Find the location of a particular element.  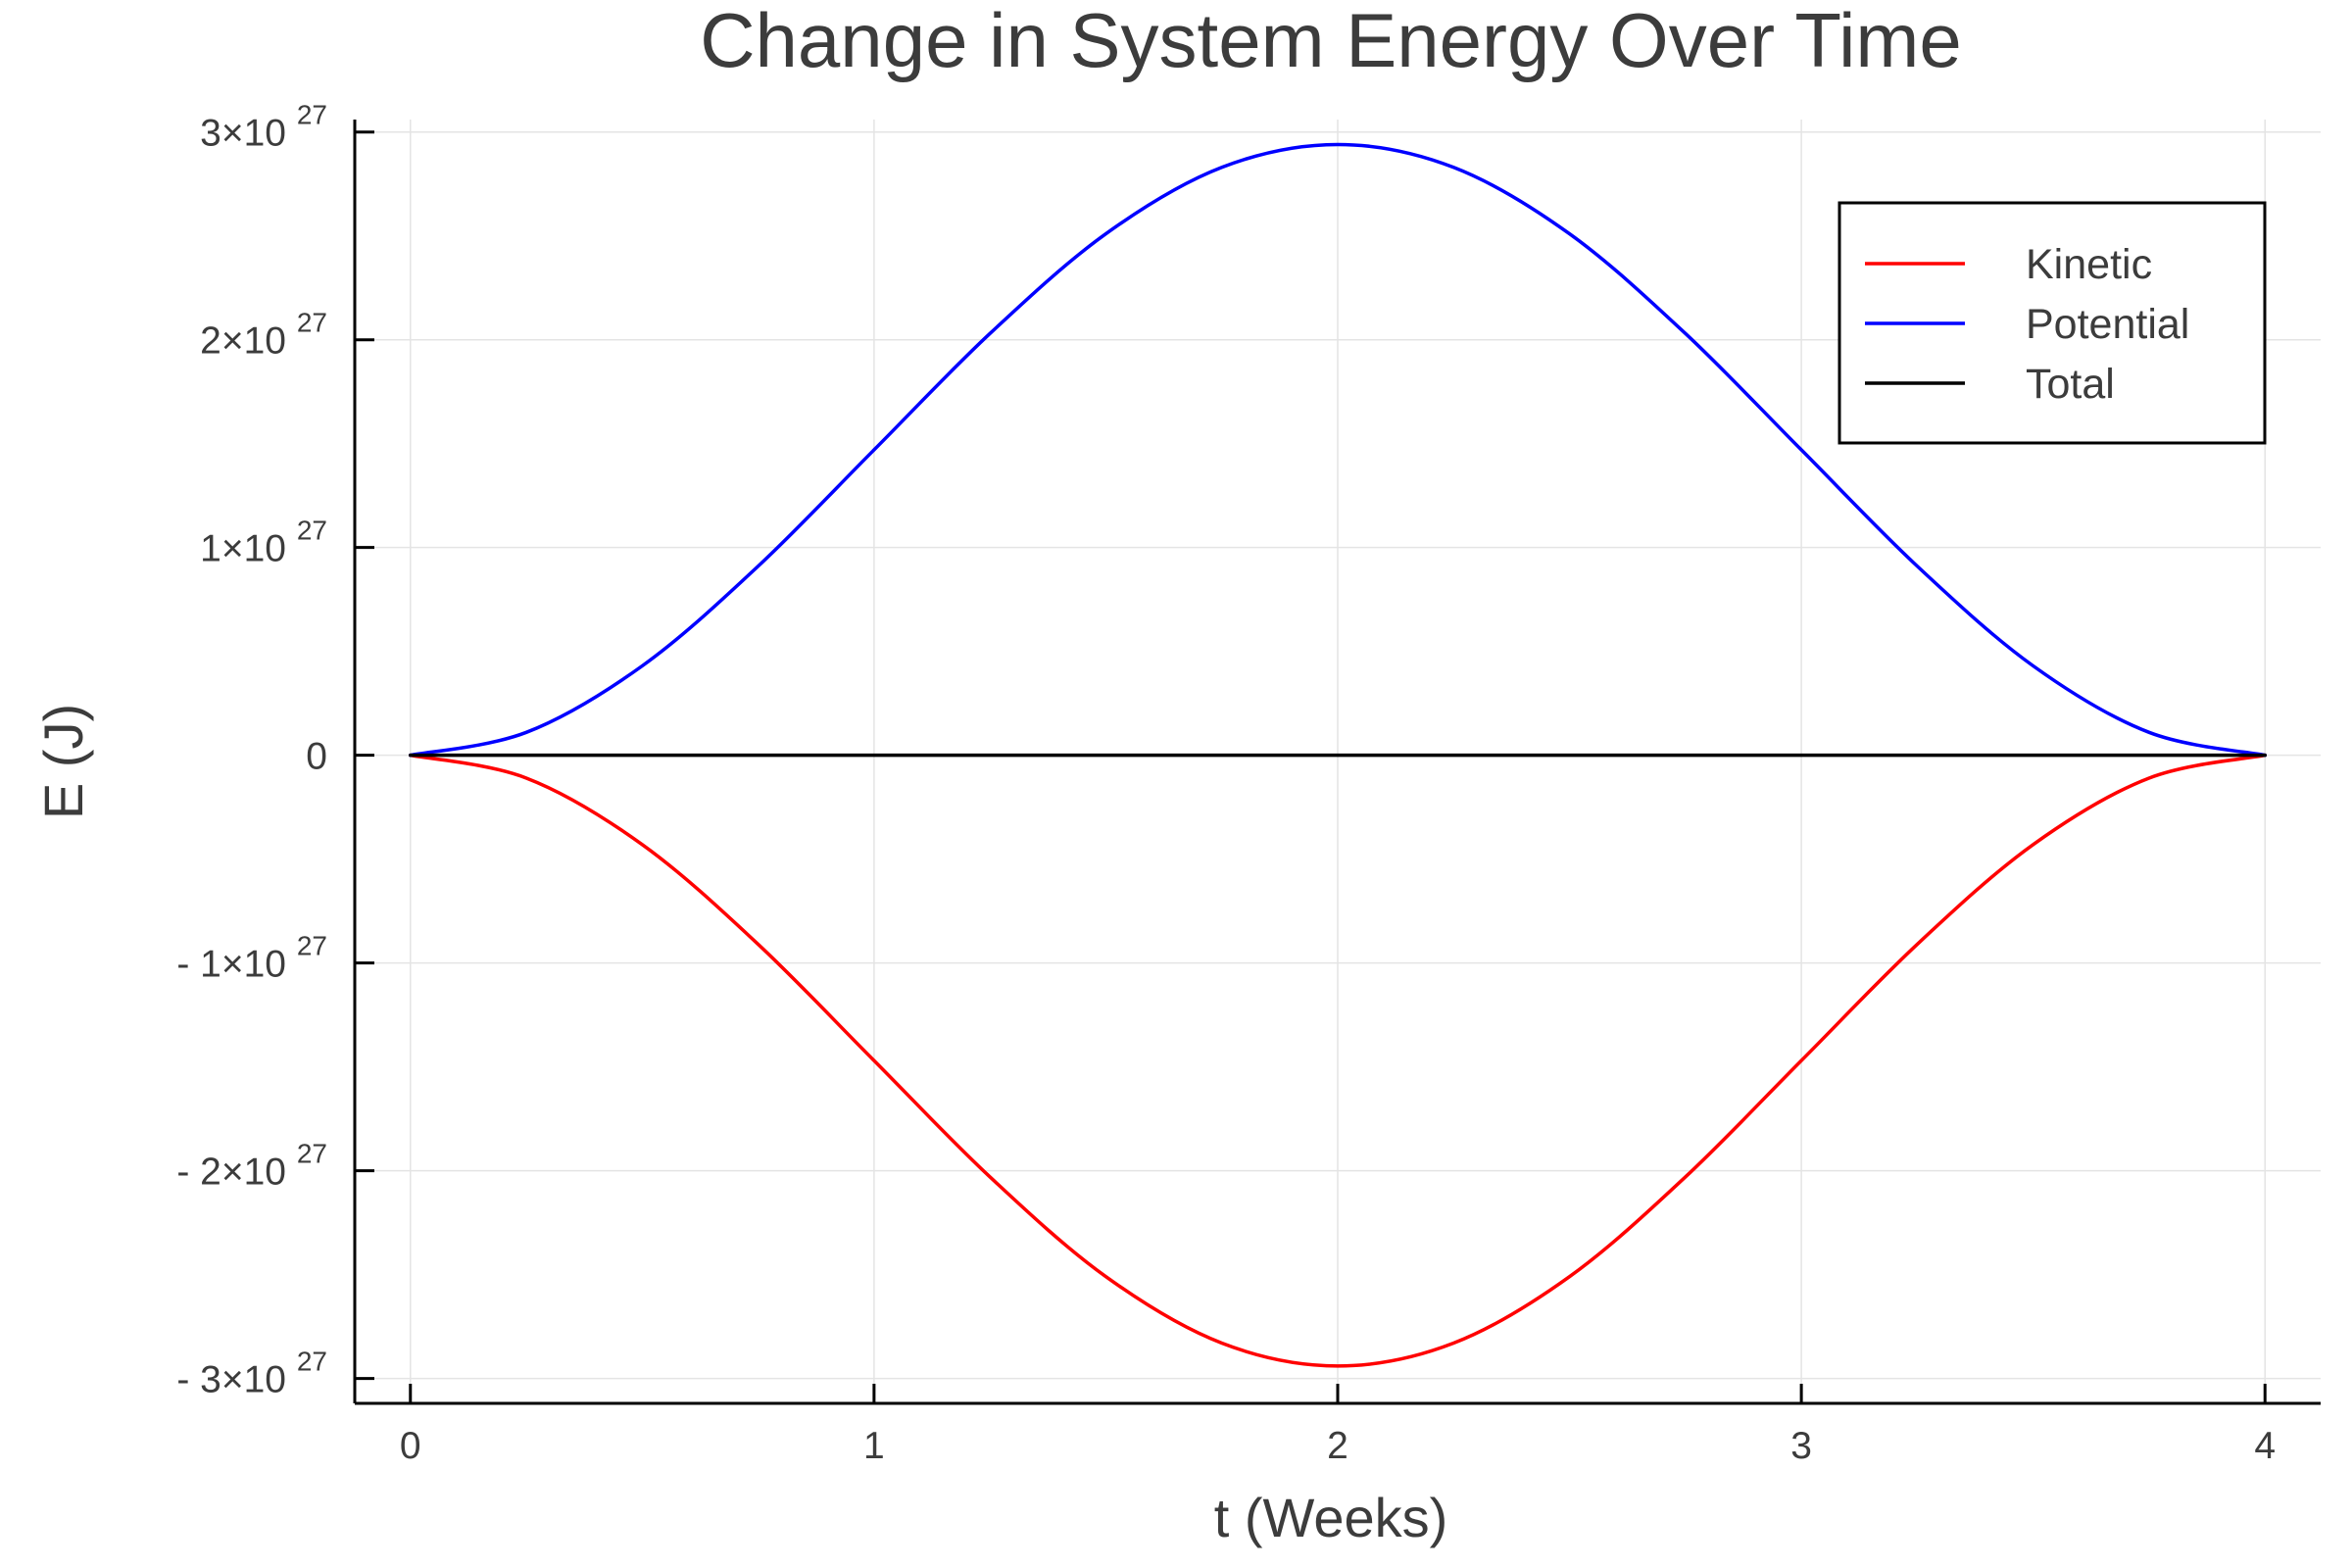

y-tick-label: 2×10 27 is located at coordinates (263, 335).